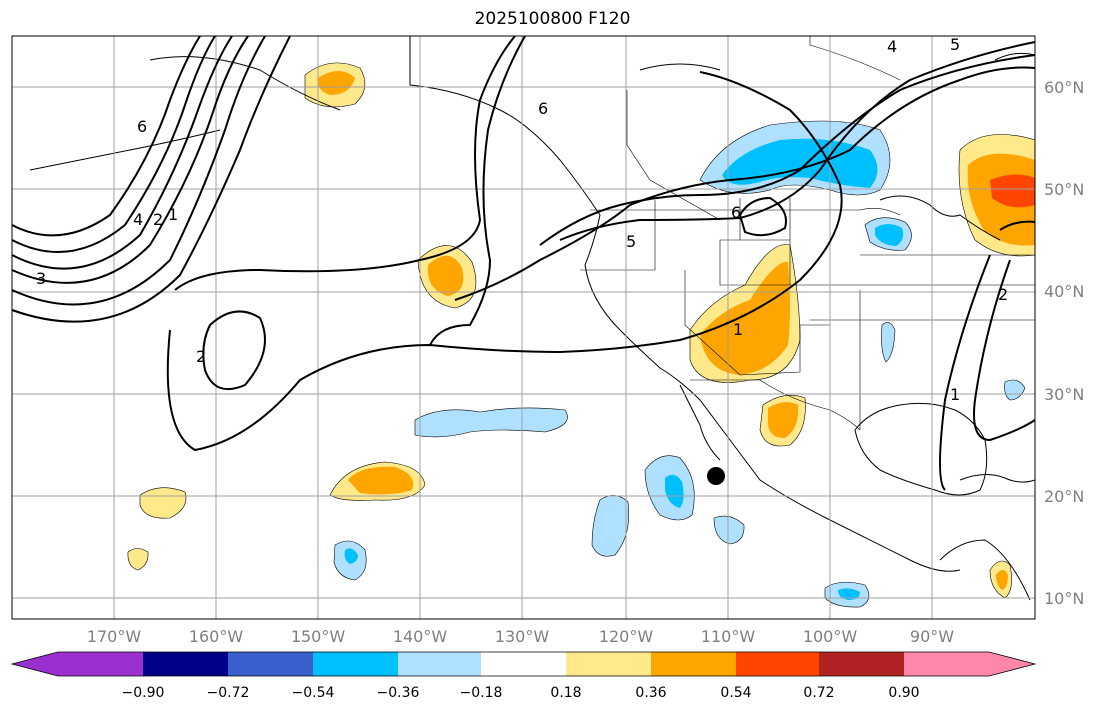  I want to click on colorbar-tick-label: 0.18, so click(565, 693).